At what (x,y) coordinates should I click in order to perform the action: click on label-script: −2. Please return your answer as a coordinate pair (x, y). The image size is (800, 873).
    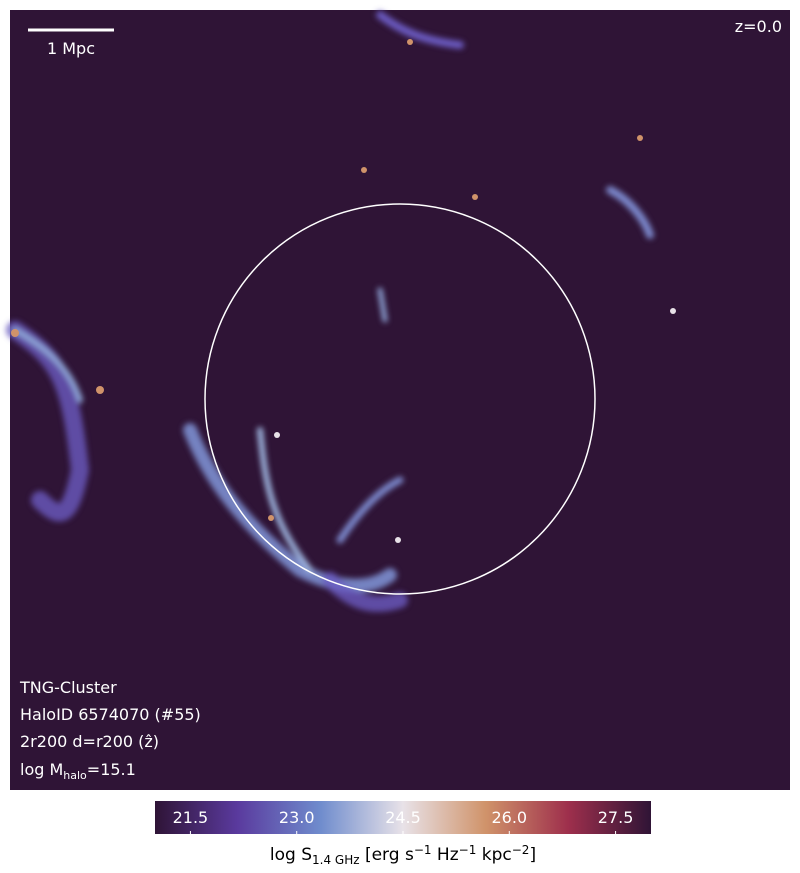
    Looking at the image, I should click on (521, 850).